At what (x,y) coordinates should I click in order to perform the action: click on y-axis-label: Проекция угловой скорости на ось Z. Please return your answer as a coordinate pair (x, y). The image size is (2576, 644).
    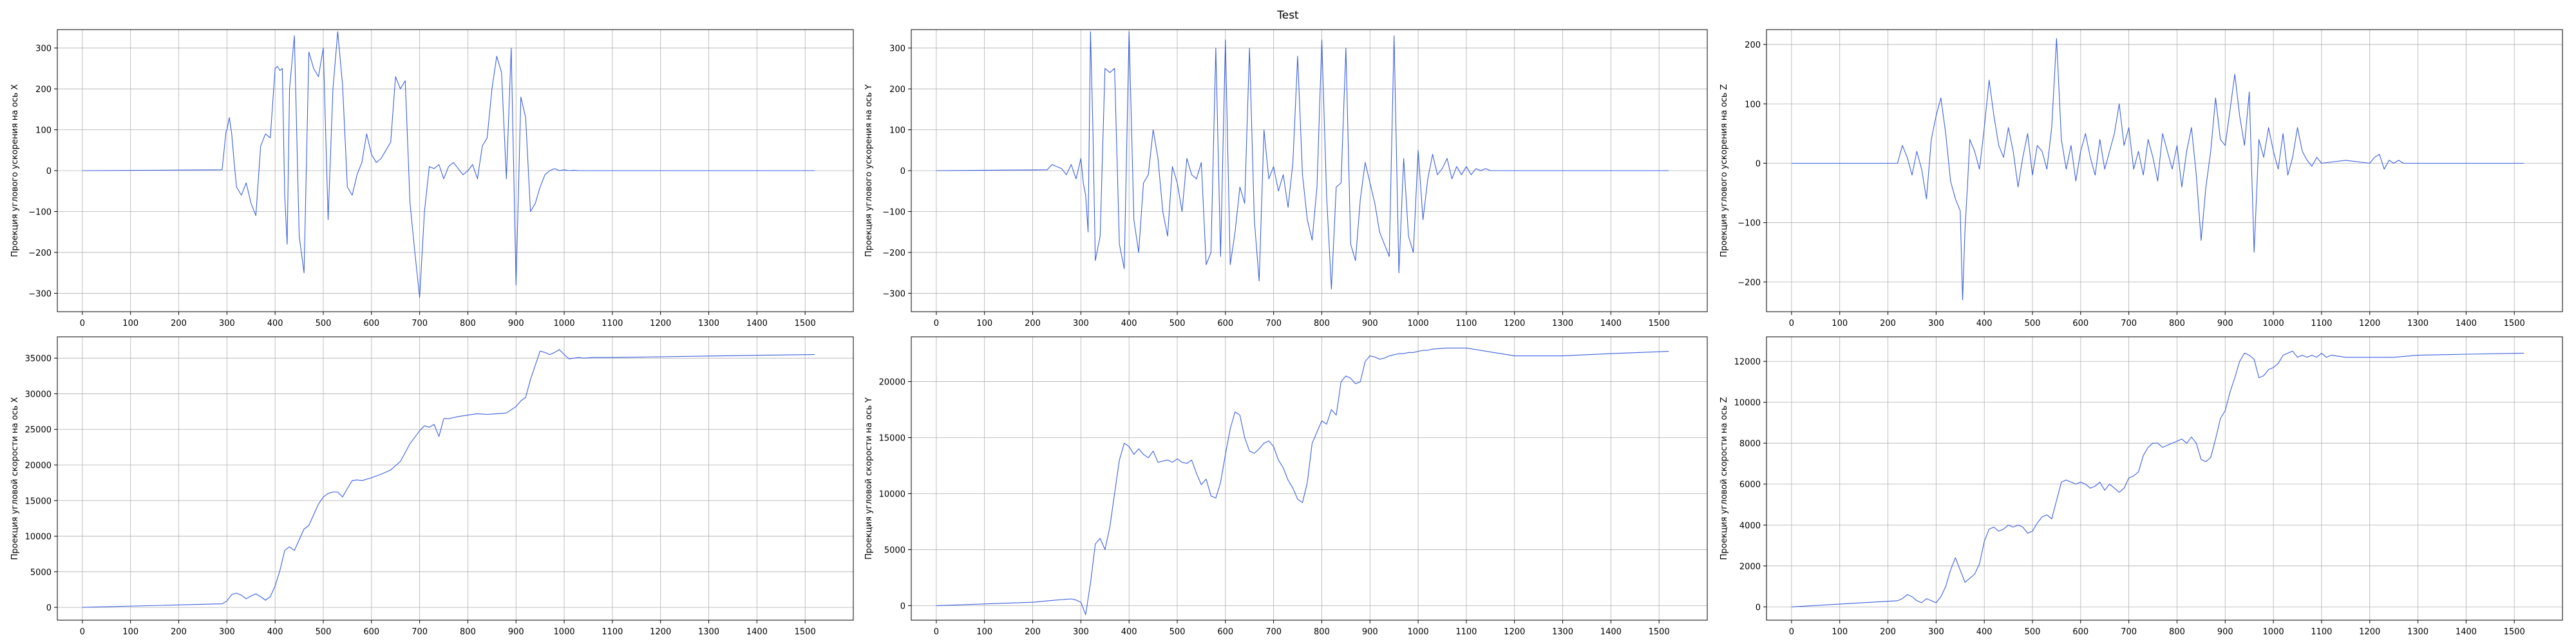
    Looking at the image, I should click on (1724, 479).